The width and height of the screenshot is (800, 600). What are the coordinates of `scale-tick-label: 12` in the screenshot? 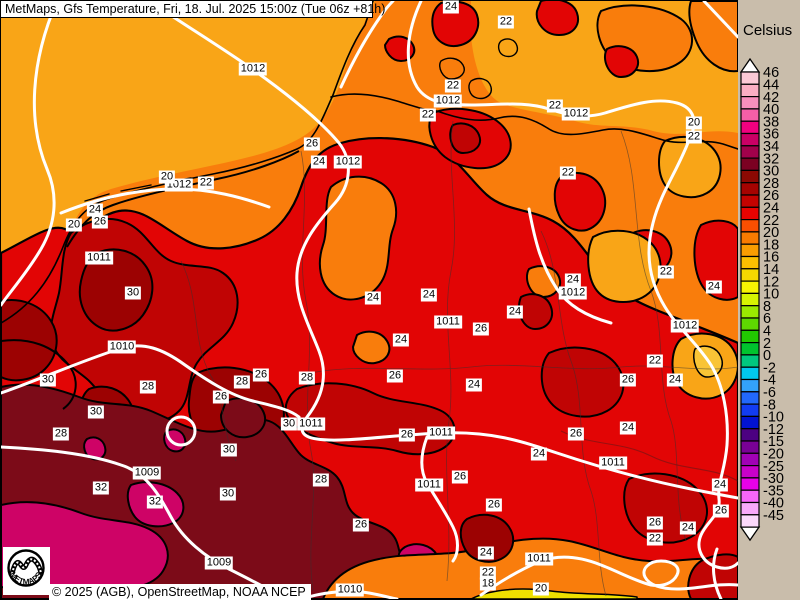 It's located at (771, 282).